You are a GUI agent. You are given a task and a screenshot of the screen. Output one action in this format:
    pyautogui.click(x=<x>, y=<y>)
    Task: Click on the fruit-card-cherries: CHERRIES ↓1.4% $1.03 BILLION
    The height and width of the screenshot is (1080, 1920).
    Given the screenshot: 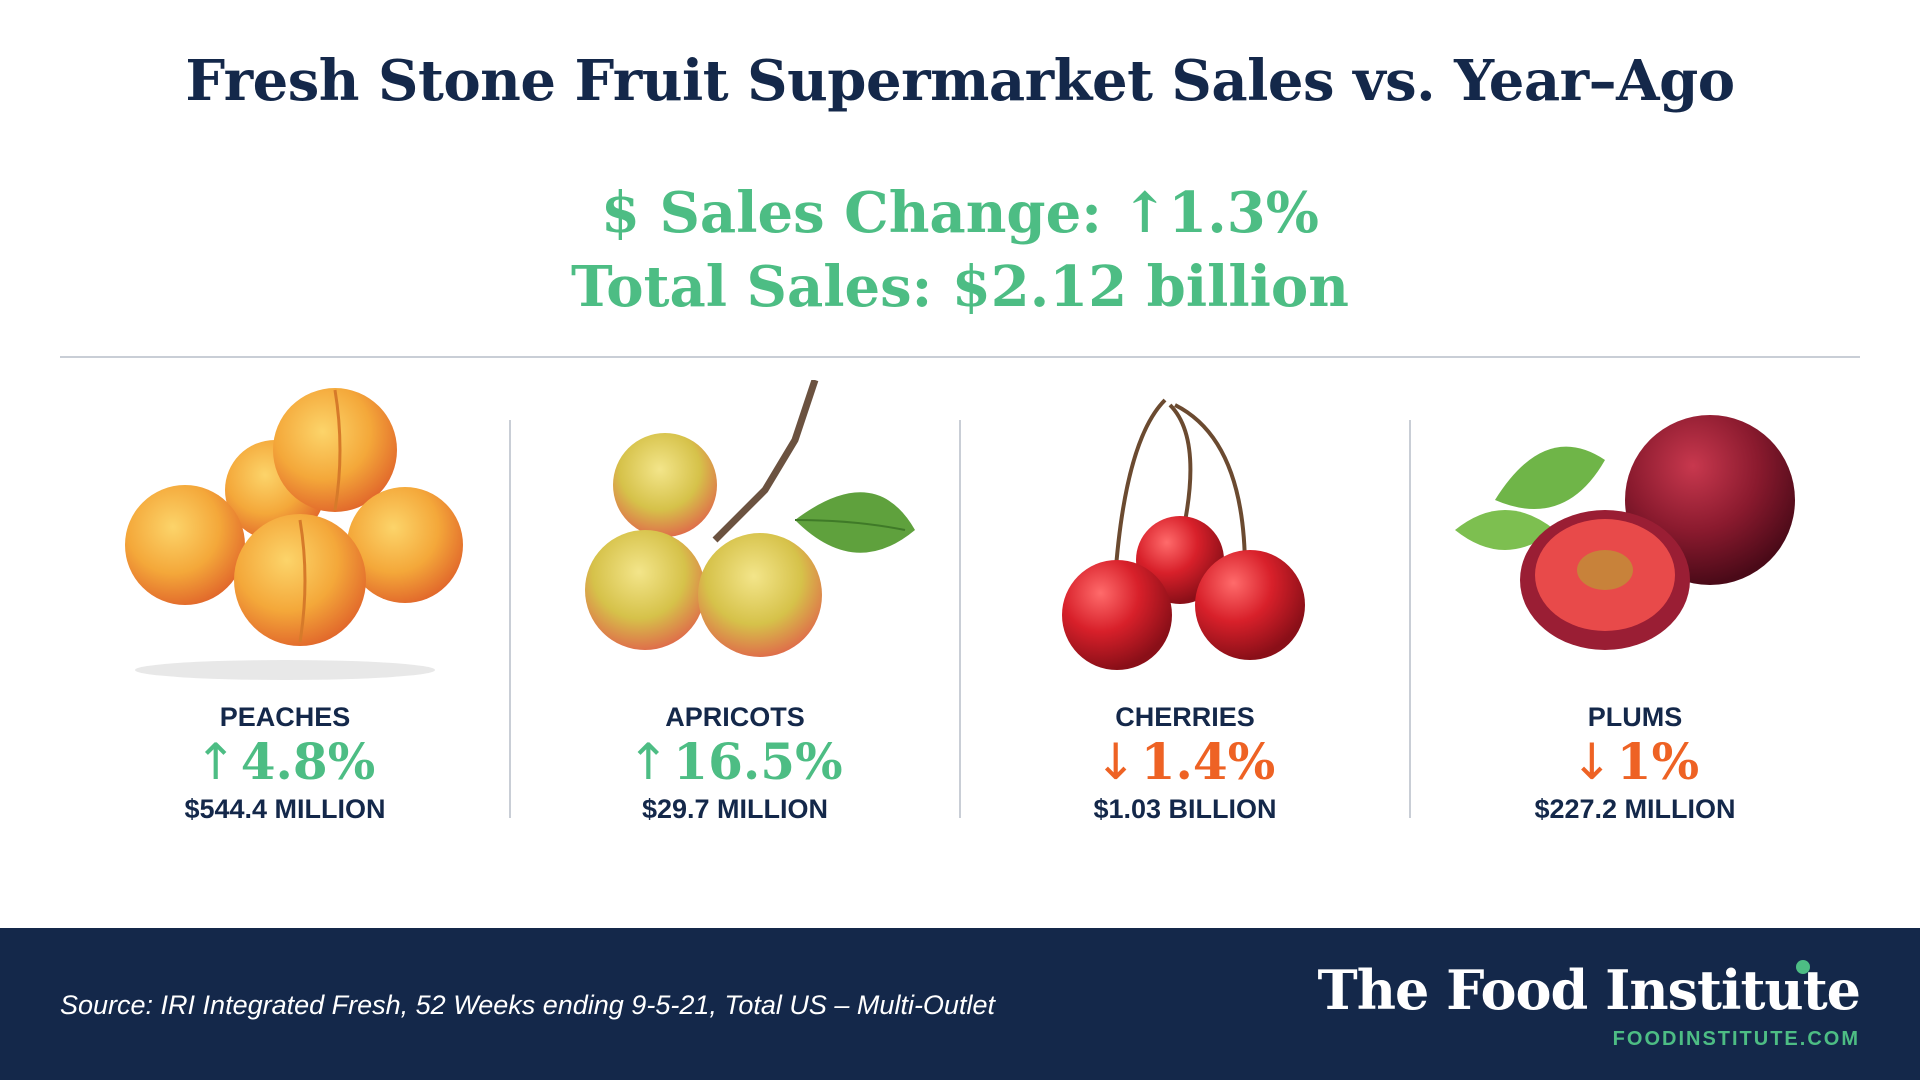 What is the action you would take?
    pyautogui.click(x=1185, y=602)
    